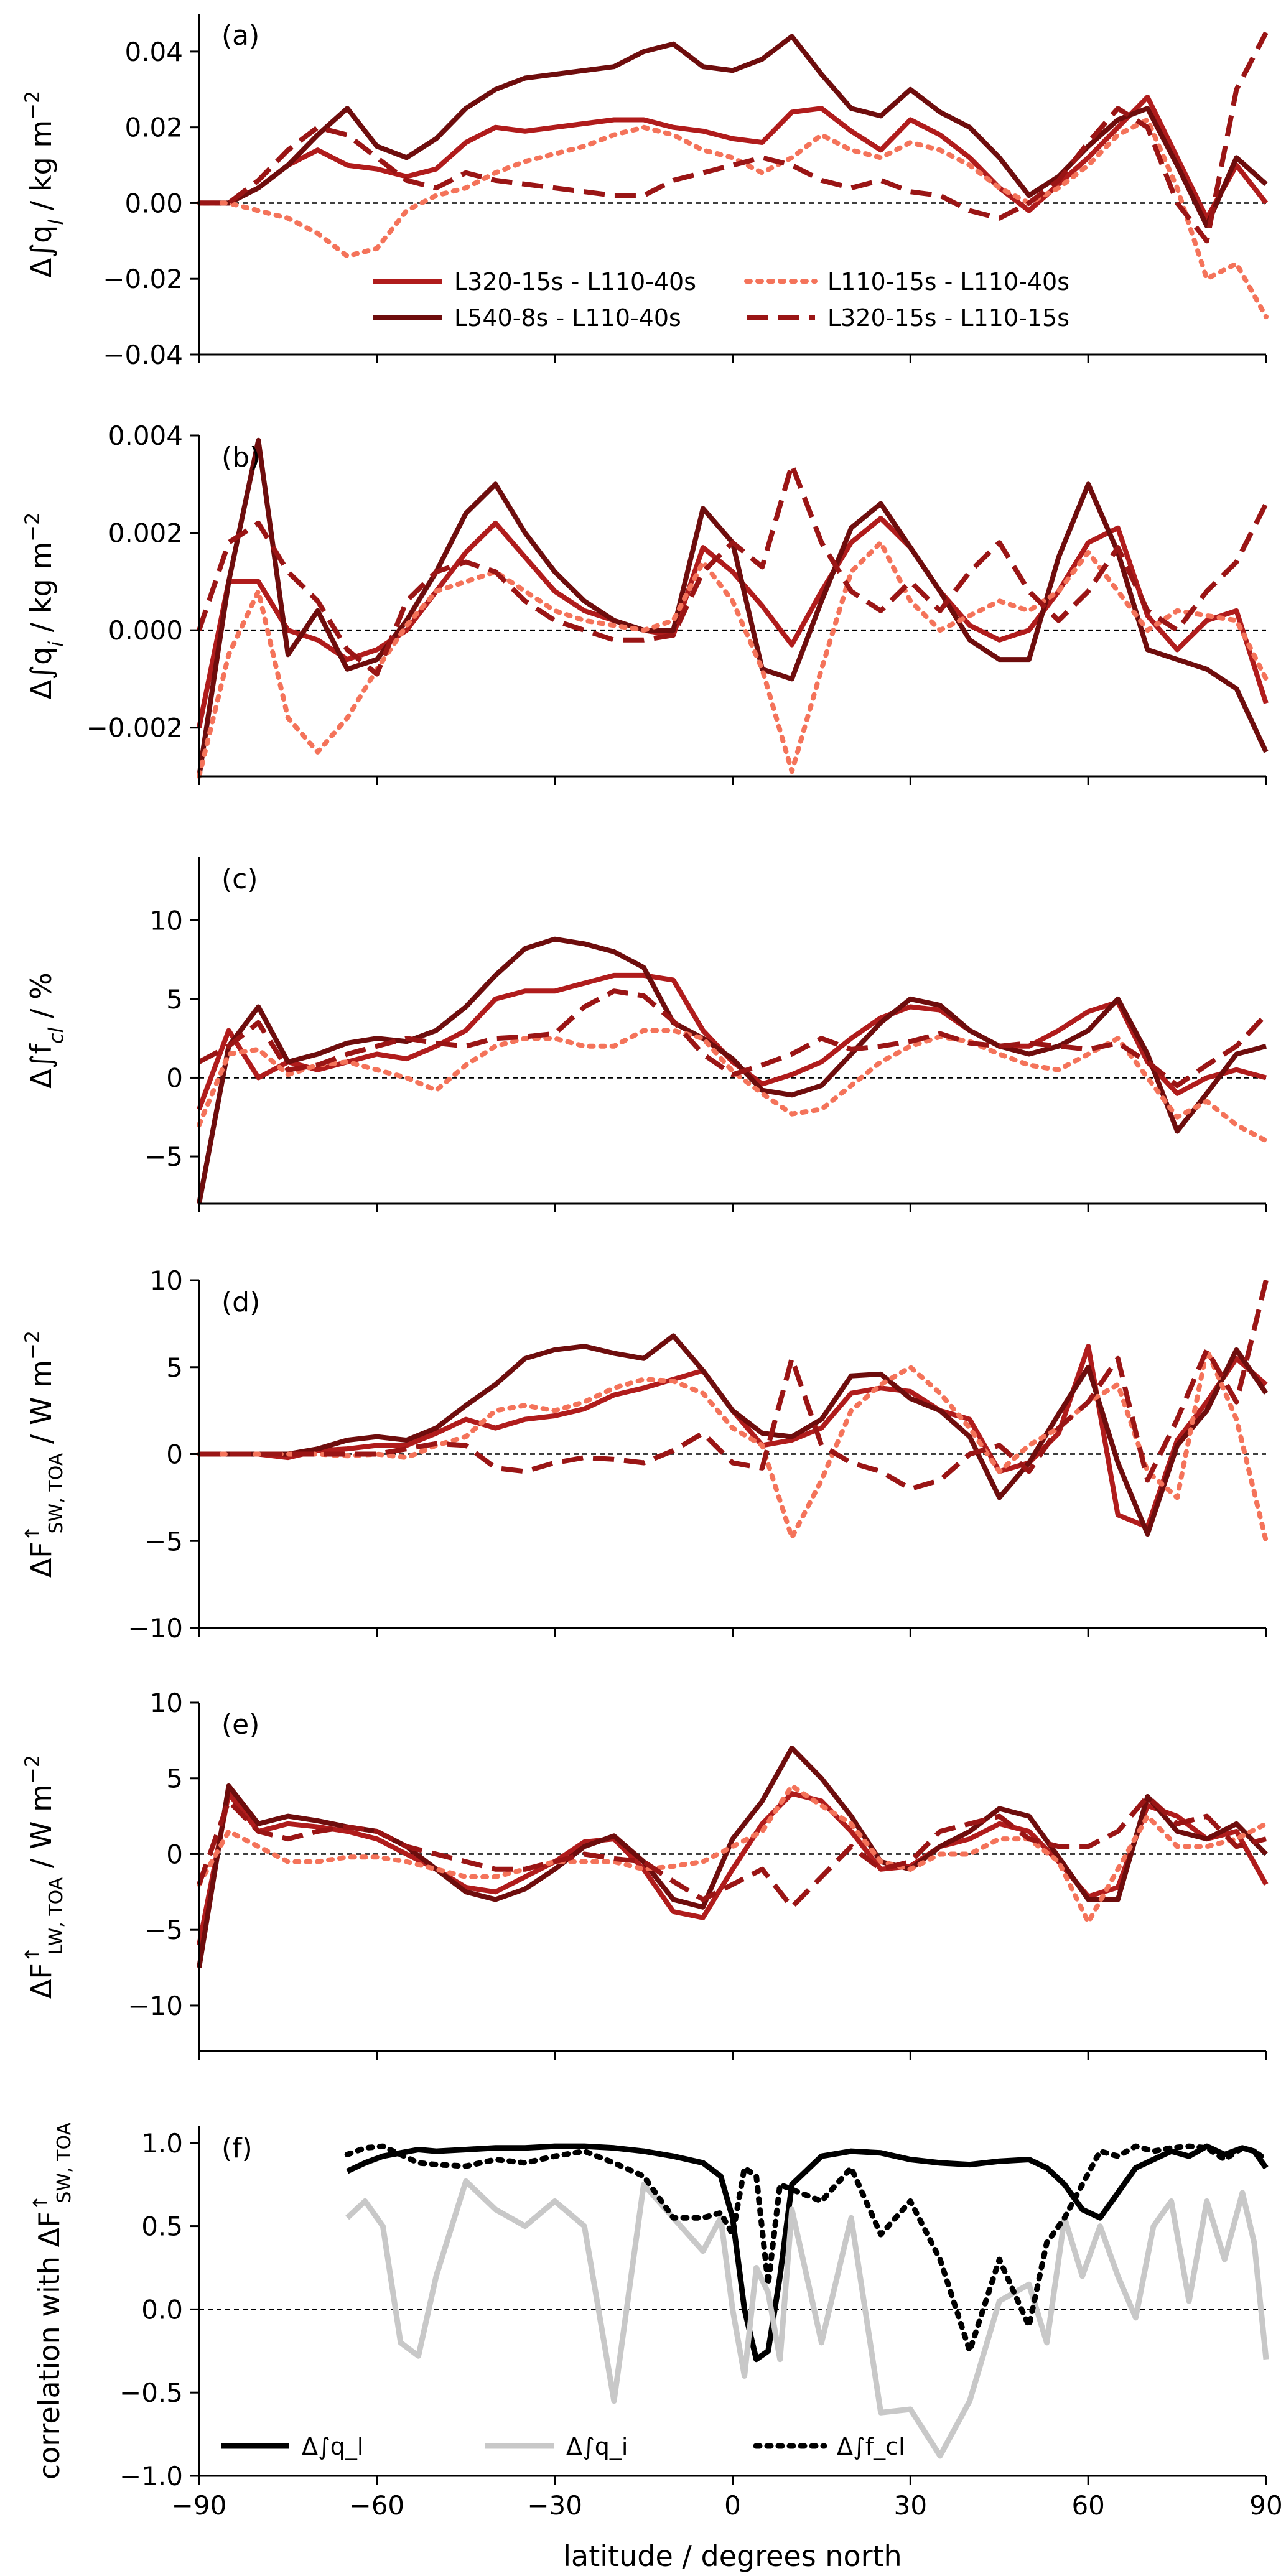 This screenshot has width=1286, height=2576. I want to click on y-tick-label: 0.002, so click(145, 533).